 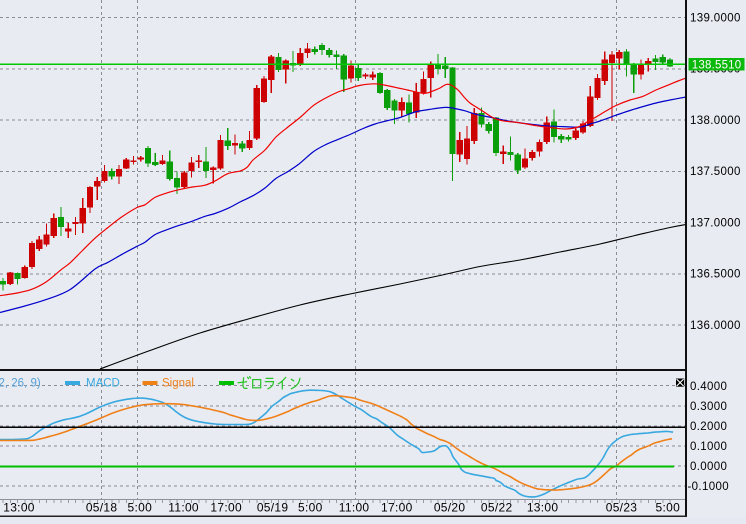 I want to click on svg-text: 2, 26, 9), so click(x=20, y=384).